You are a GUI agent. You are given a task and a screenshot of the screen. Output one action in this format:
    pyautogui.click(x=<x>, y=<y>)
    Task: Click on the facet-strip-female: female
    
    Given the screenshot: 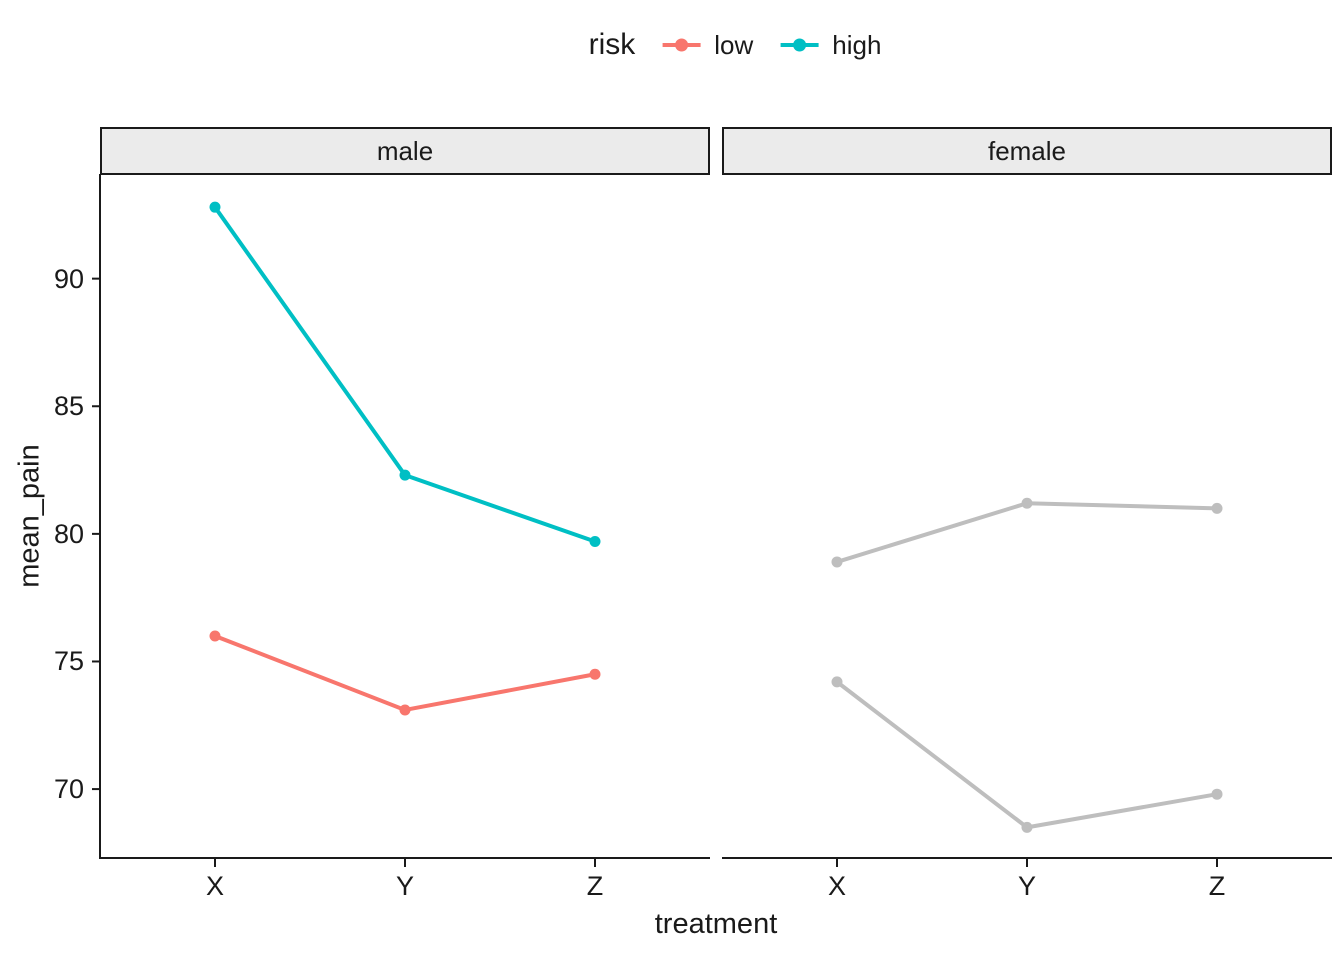 What is the action you would take?
    pyautogui.click(x=1027, y=151)
    